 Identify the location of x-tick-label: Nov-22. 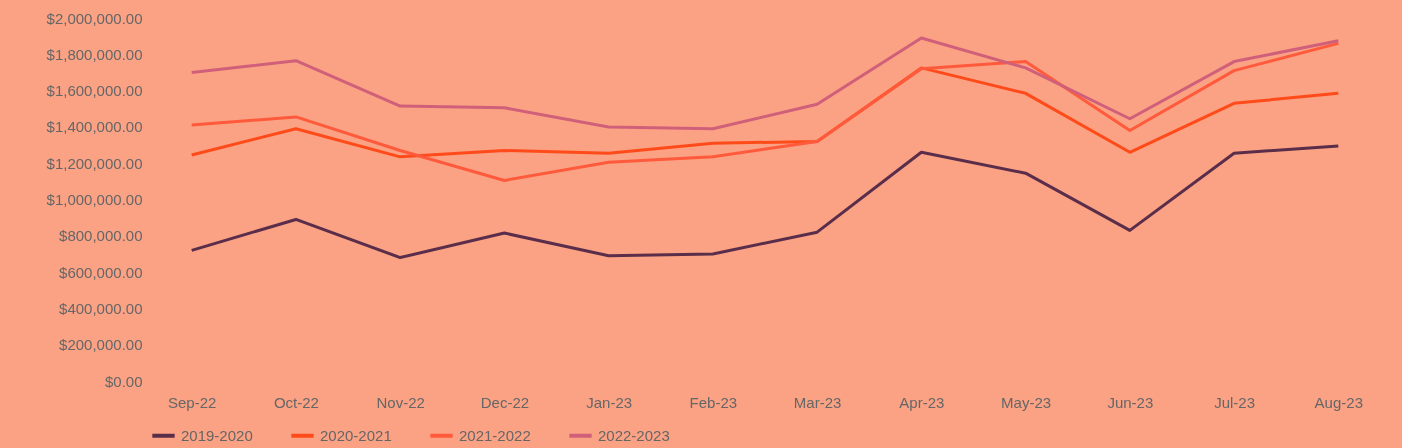
(400, 402).